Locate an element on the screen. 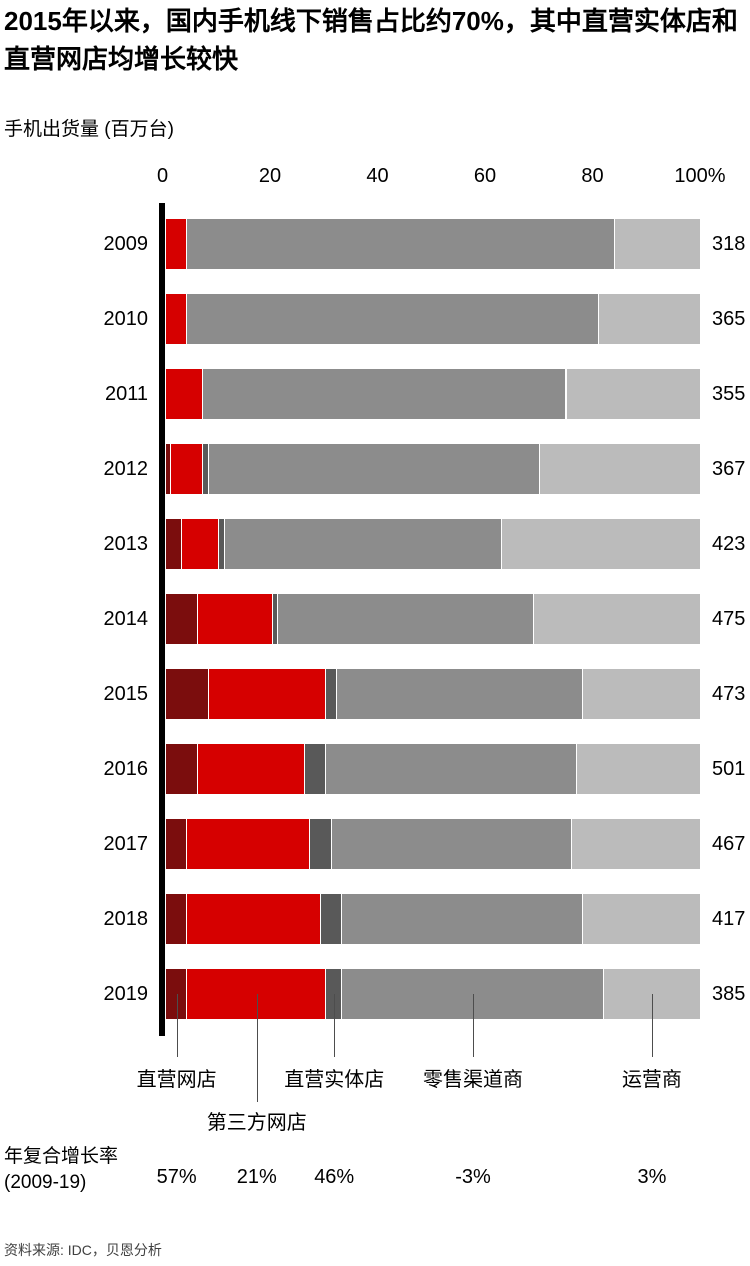 The width and height of the screenshot is (750, 1266). year-label: 2017 is located at coordinates (126, 844).